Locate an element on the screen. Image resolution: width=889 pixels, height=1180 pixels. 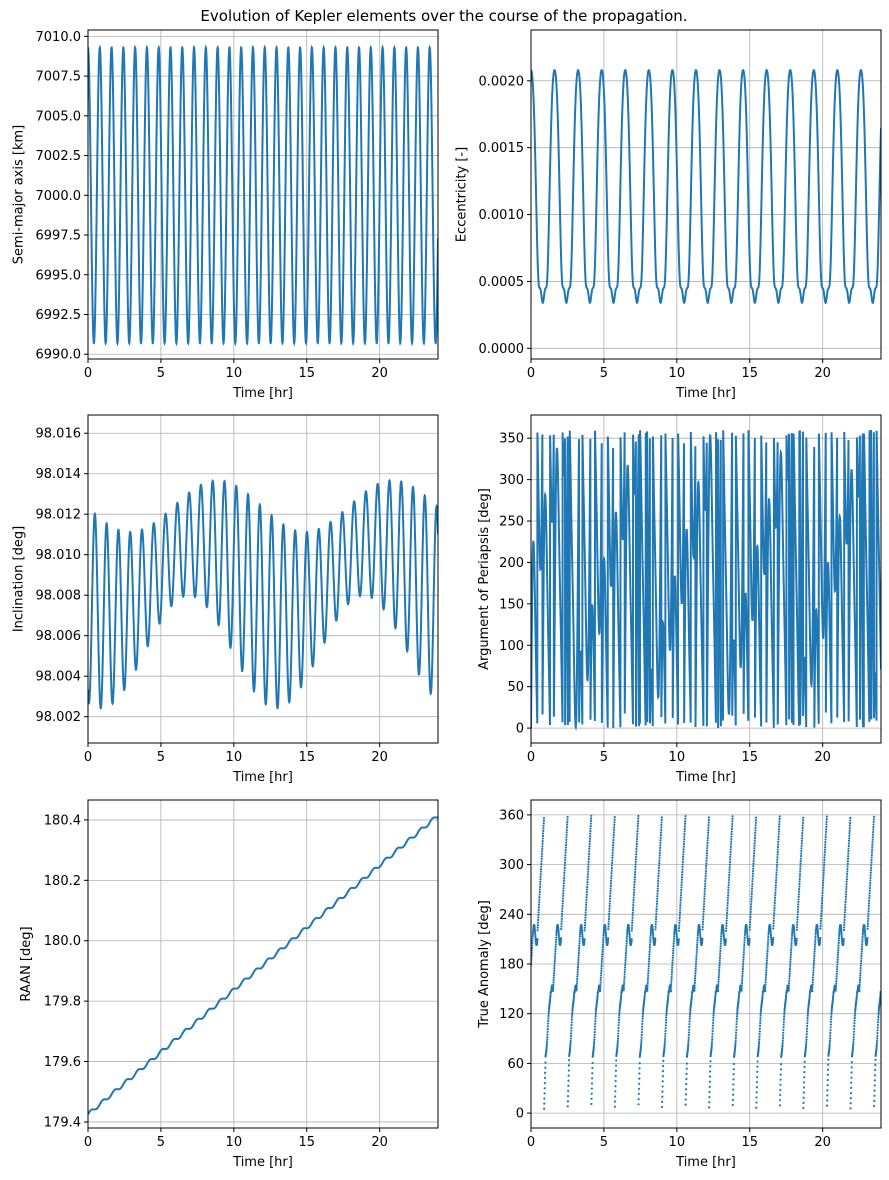
y-tick-label: 98.002 is located at coordinates (59, 717).